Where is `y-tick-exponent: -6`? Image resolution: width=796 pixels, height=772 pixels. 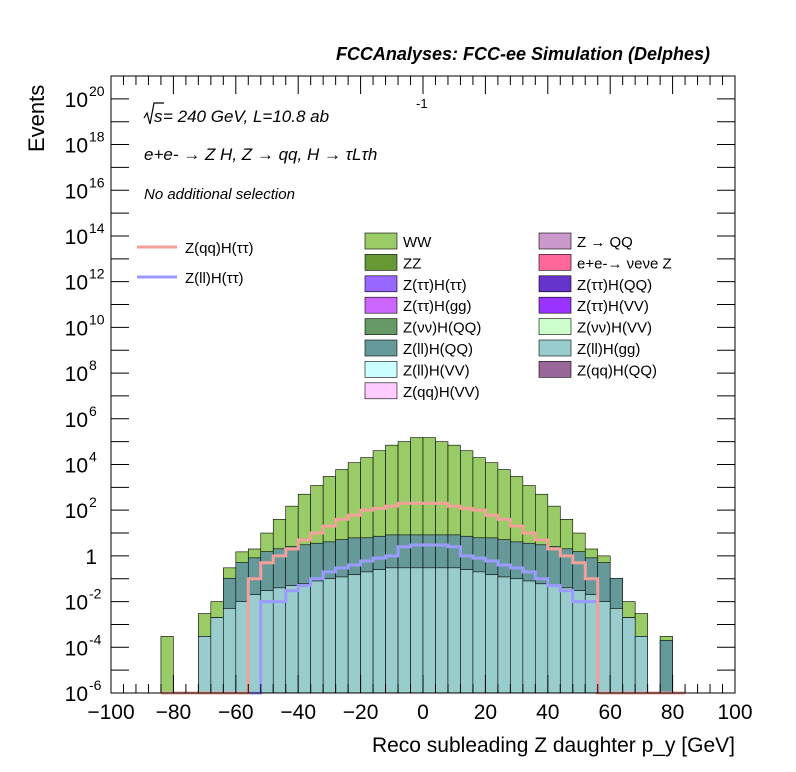 y-tick-exponent: -6 is located at coordinates (95, 685).